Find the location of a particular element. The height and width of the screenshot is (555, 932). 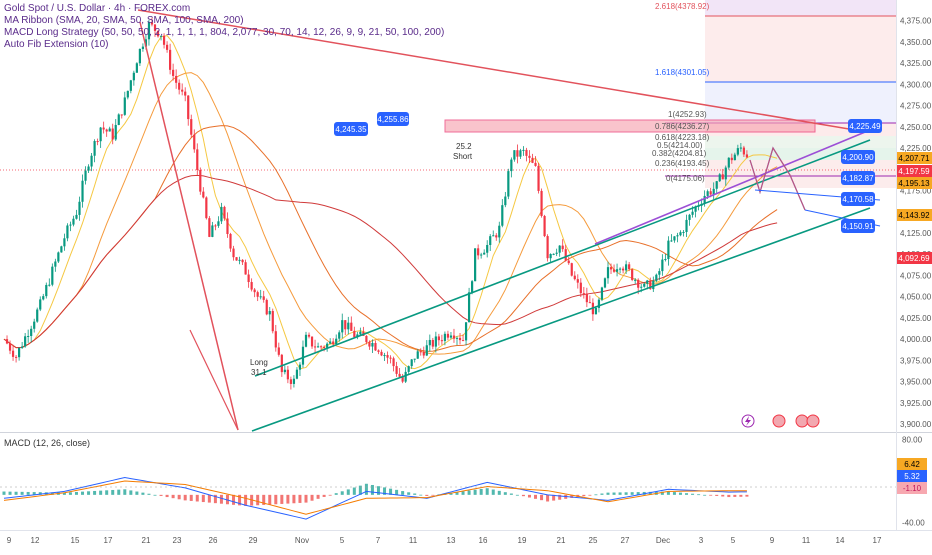

y-tick-label: 4,050.00 is located at coordinates (916, 297).